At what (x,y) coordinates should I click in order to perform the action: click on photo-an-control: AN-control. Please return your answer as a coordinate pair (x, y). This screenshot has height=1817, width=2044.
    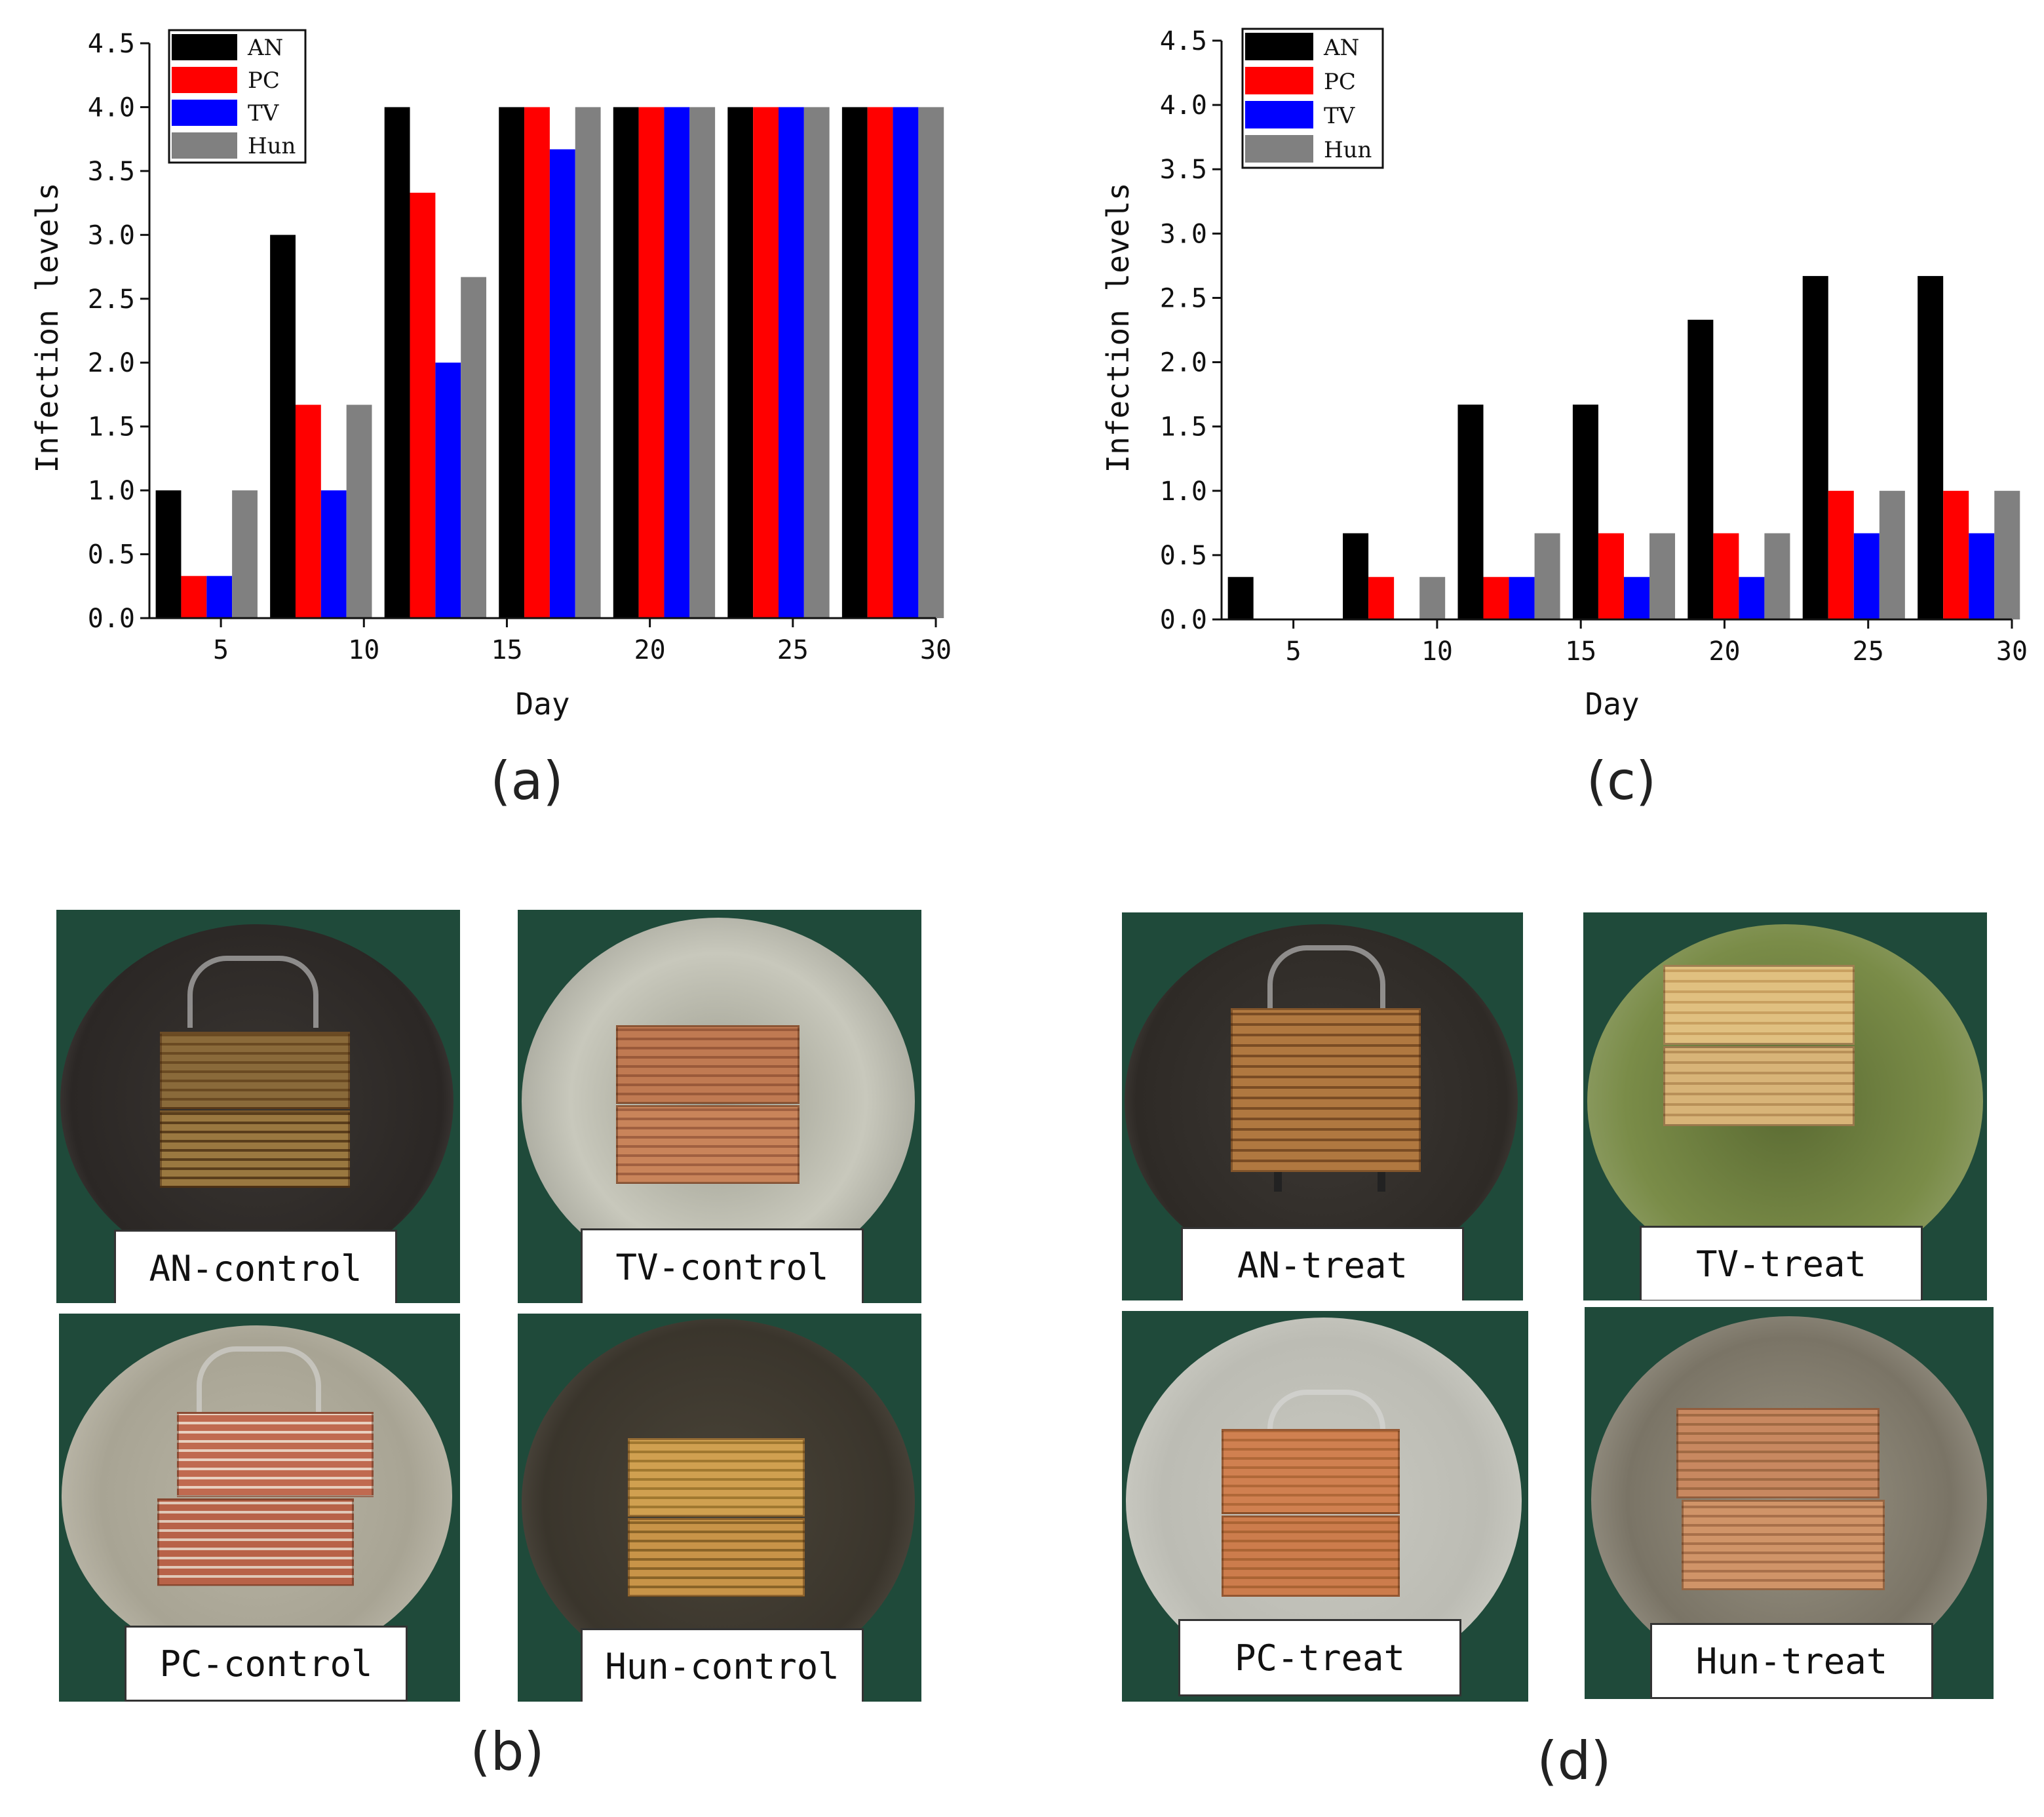
    Looking at the image, I should click on (258, 1106).